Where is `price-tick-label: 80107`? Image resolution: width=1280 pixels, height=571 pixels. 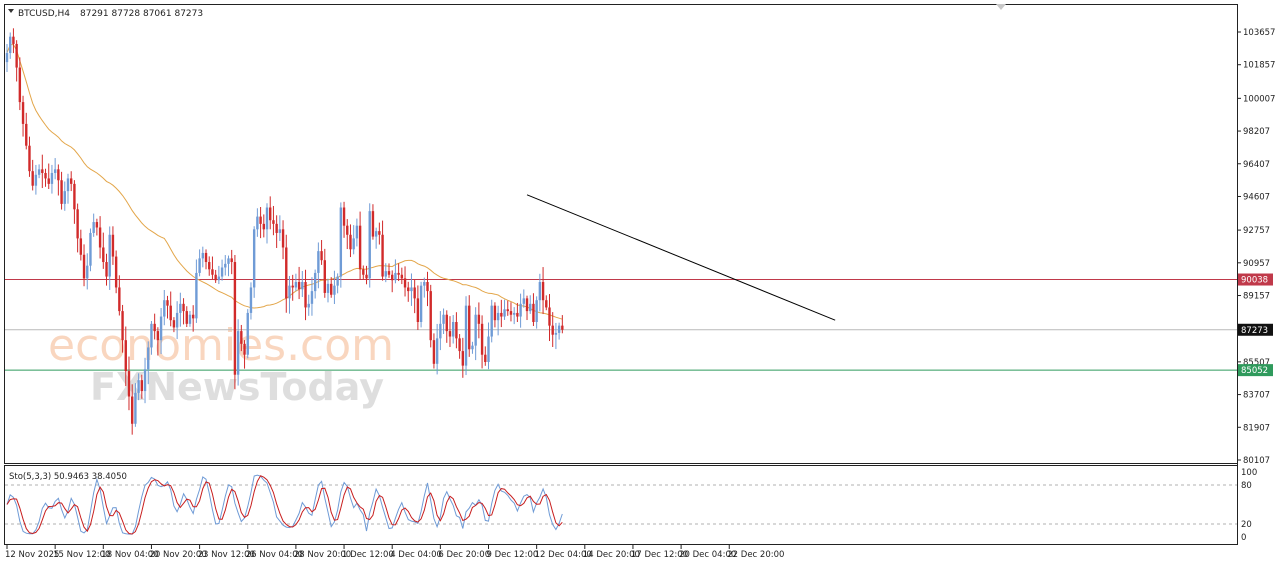 price-tick-label: 80107 is located at coordinates (1256, 461).